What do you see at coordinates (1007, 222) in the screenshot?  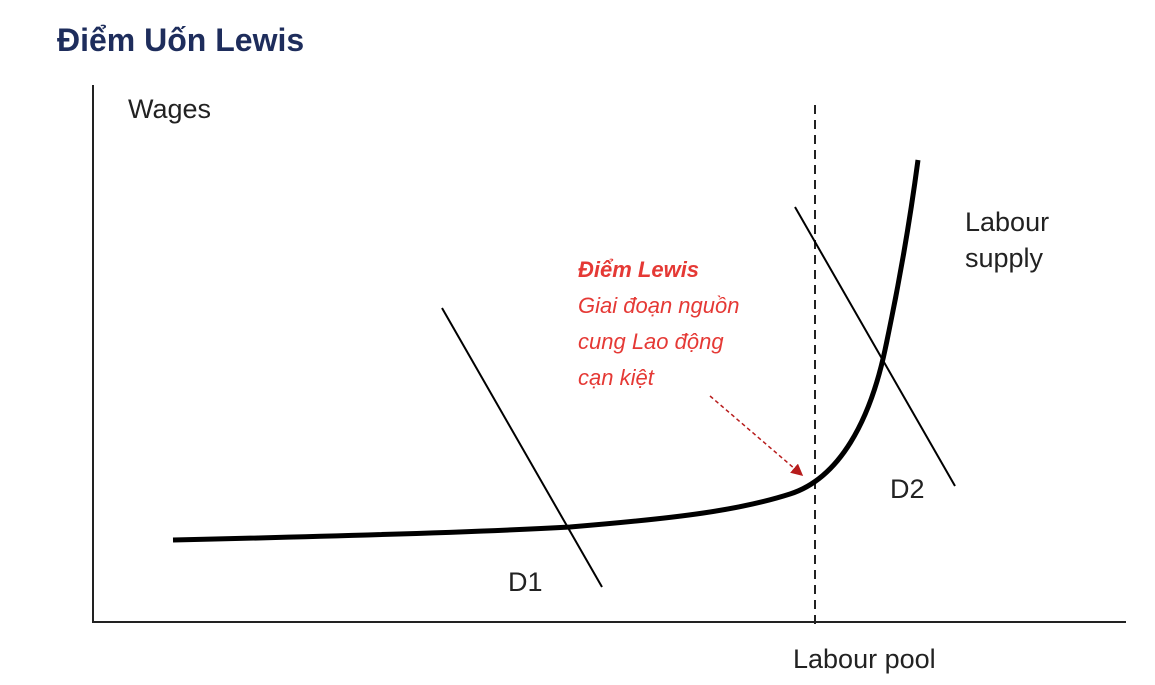 I see `supply-label: Labour` at bounding box center [1007, 222].